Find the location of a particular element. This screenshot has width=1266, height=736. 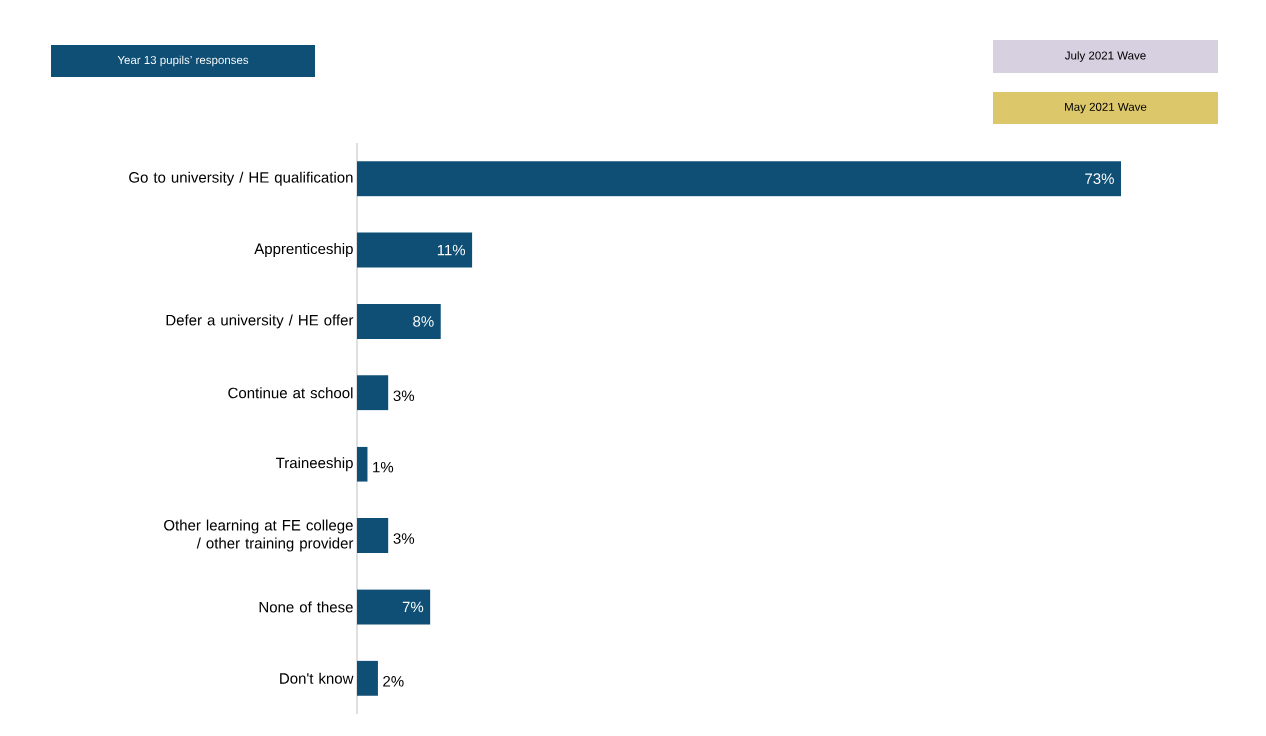

y-tick-label: Defer a university / HE offer is located at coordinates (260, 321).